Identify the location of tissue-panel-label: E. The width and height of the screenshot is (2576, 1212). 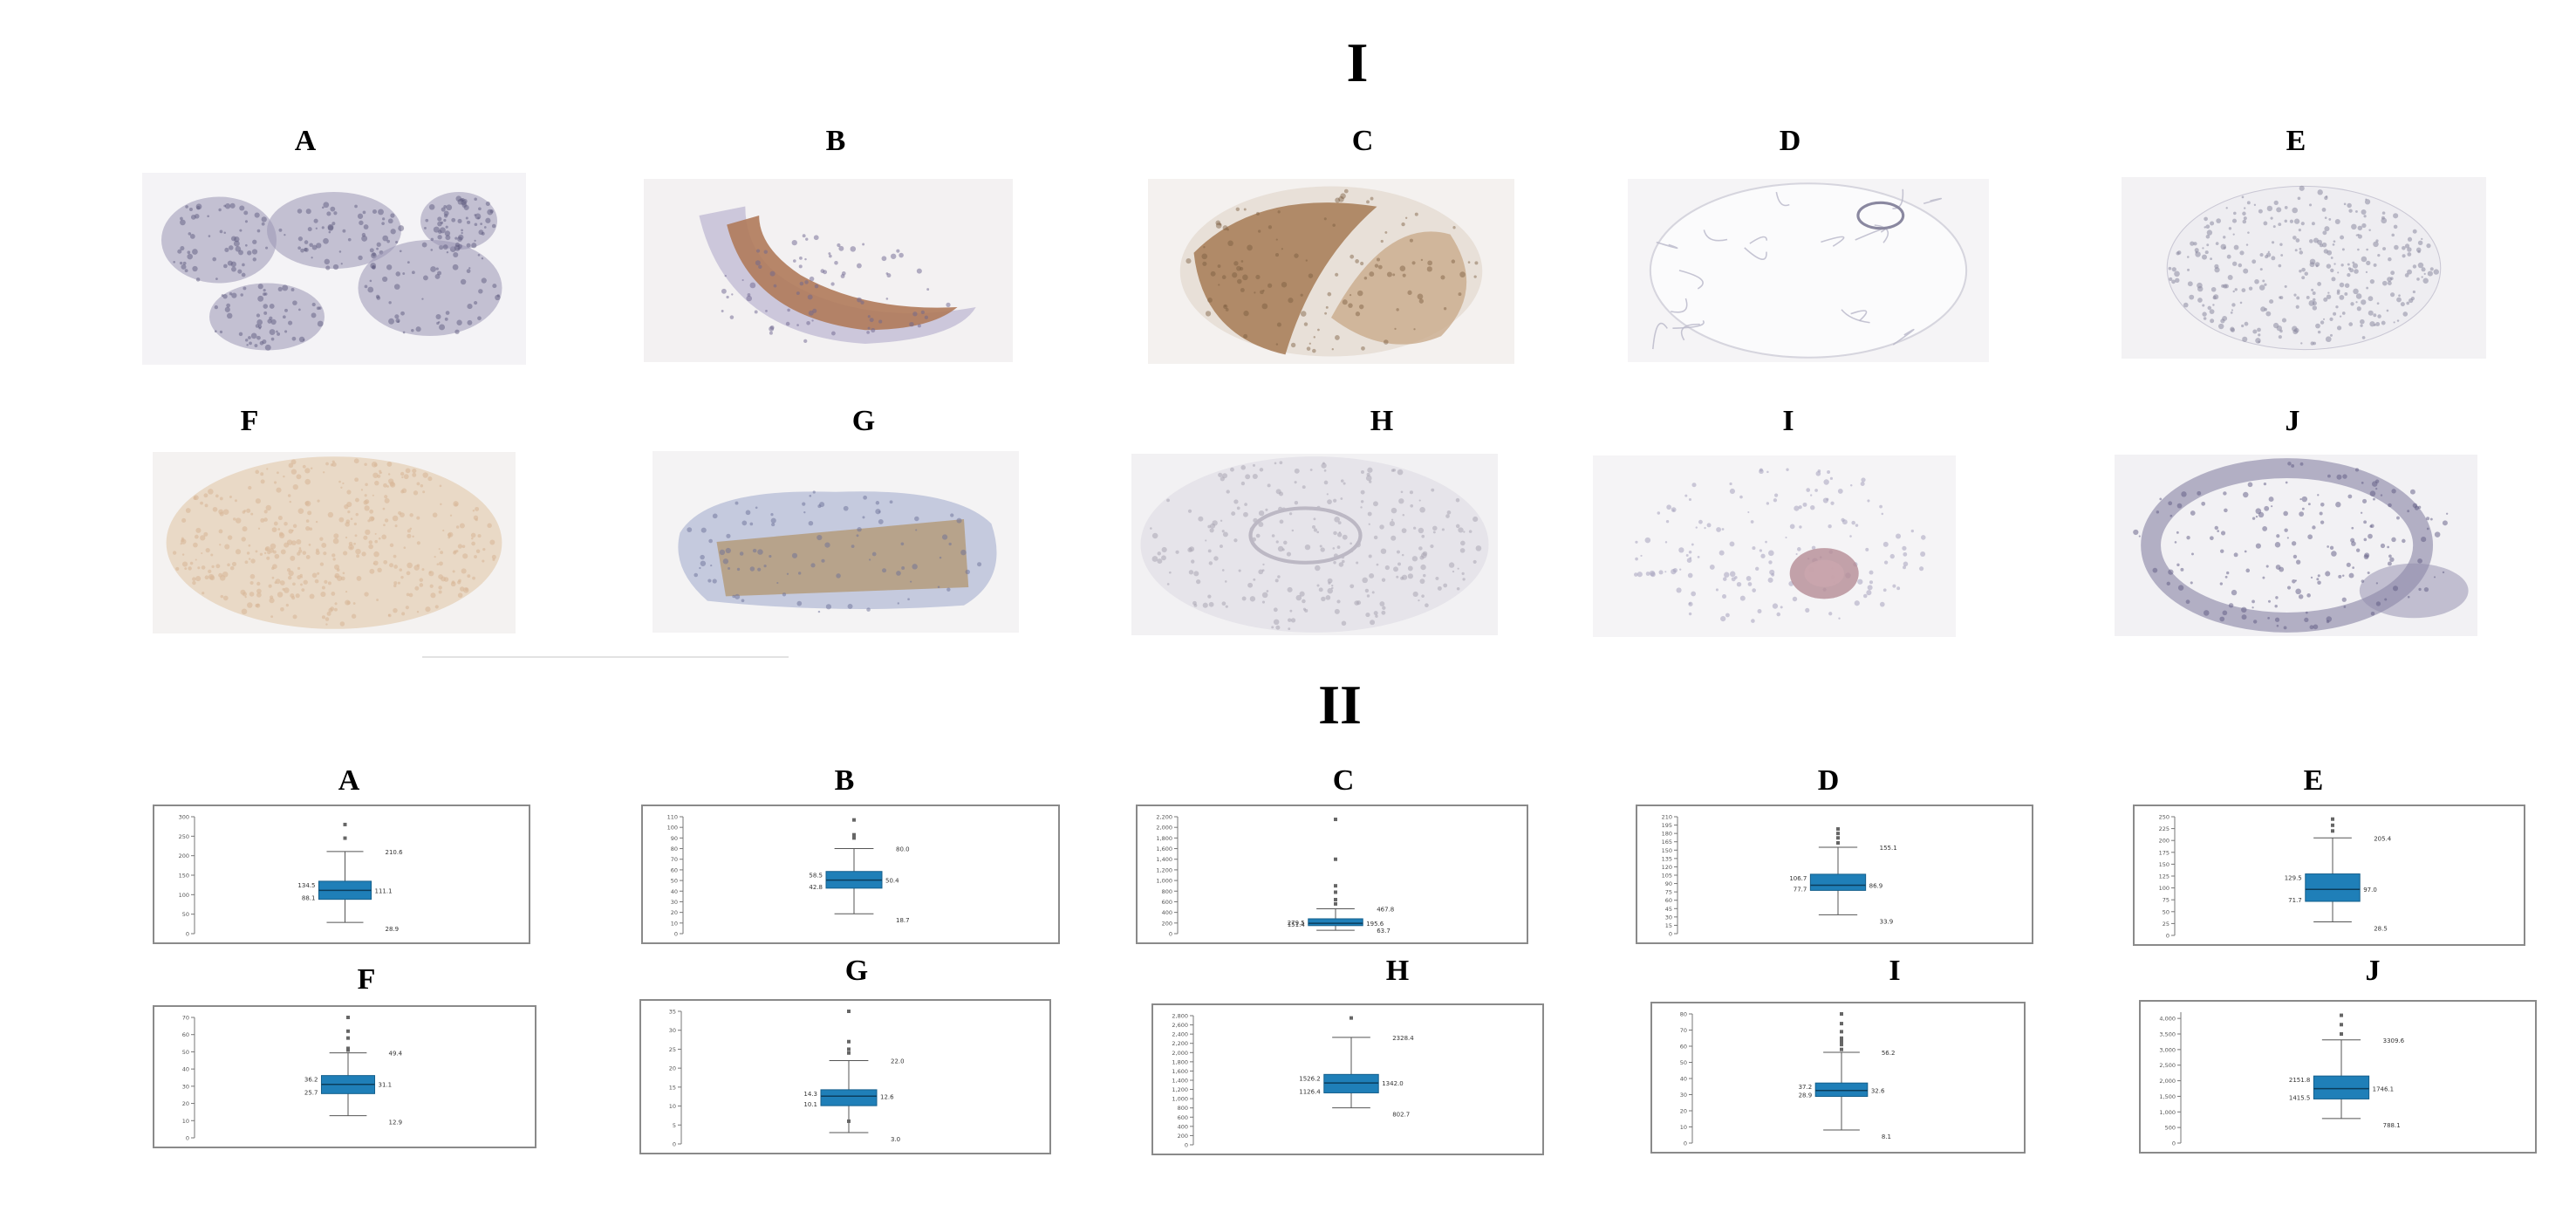
(2296, 141).